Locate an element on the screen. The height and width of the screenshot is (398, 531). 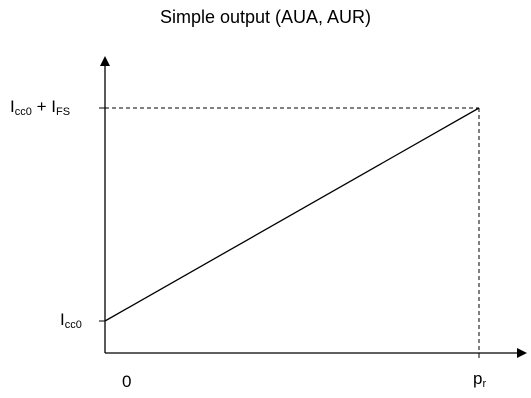
y-label-top-main: I is located at coordinates (12, 106).